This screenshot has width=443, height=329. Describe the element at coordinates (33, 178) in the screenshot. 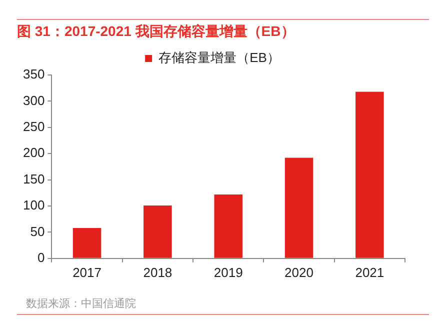

I see `y-tick-label: 150` at that location.